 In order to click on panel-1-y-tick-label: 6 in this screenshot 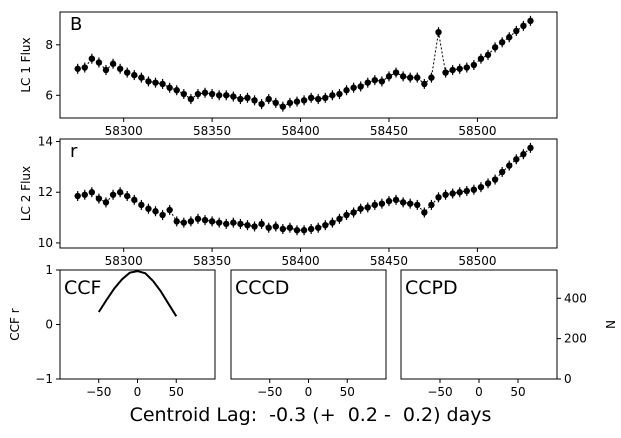, I will do `click(49, 95)`.